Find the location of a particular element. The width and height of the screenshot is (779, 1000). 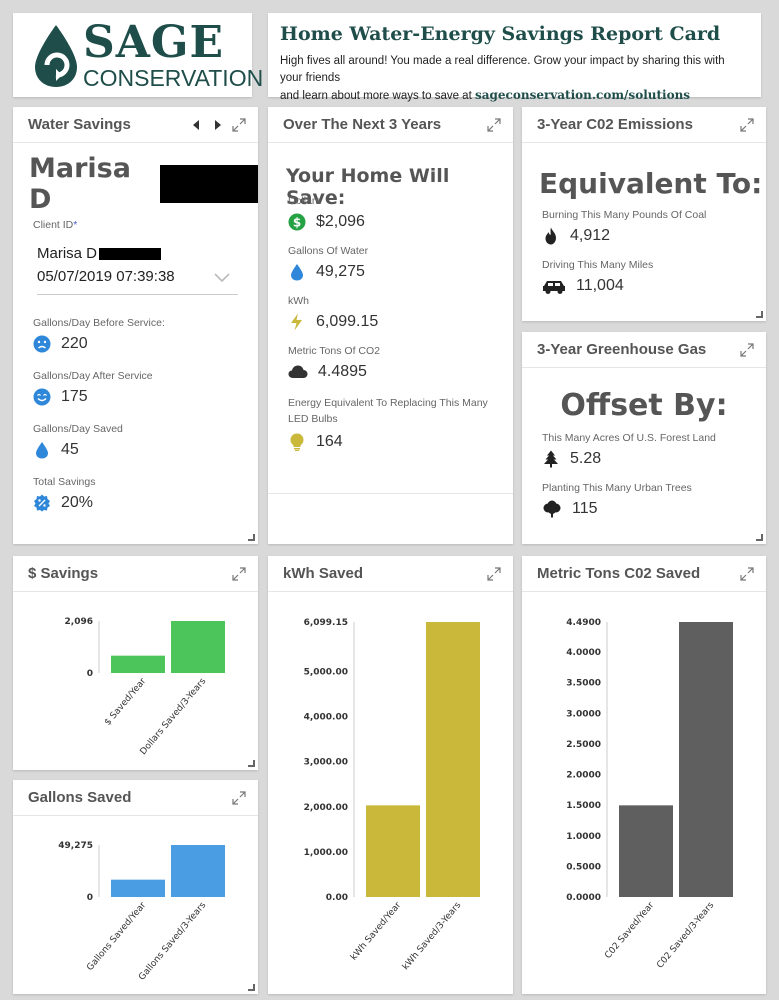

card-title: 3-Year Greenhouse Gas is located at coordinates (622, 349).